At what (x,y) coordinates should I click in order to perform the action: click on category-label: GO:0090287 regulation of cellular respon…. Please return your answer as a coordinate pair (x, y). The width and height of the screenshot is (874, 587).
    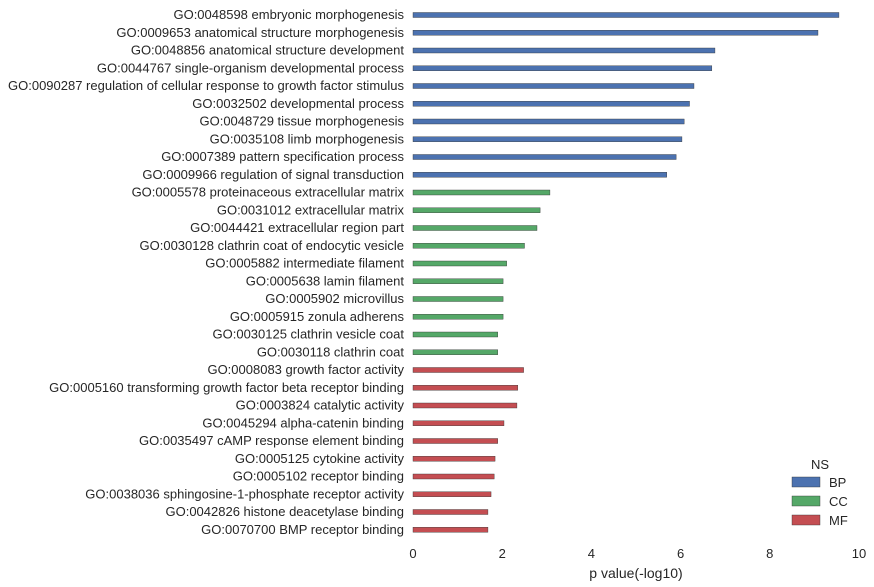
    Looking at the image, I should click on (206, 85).